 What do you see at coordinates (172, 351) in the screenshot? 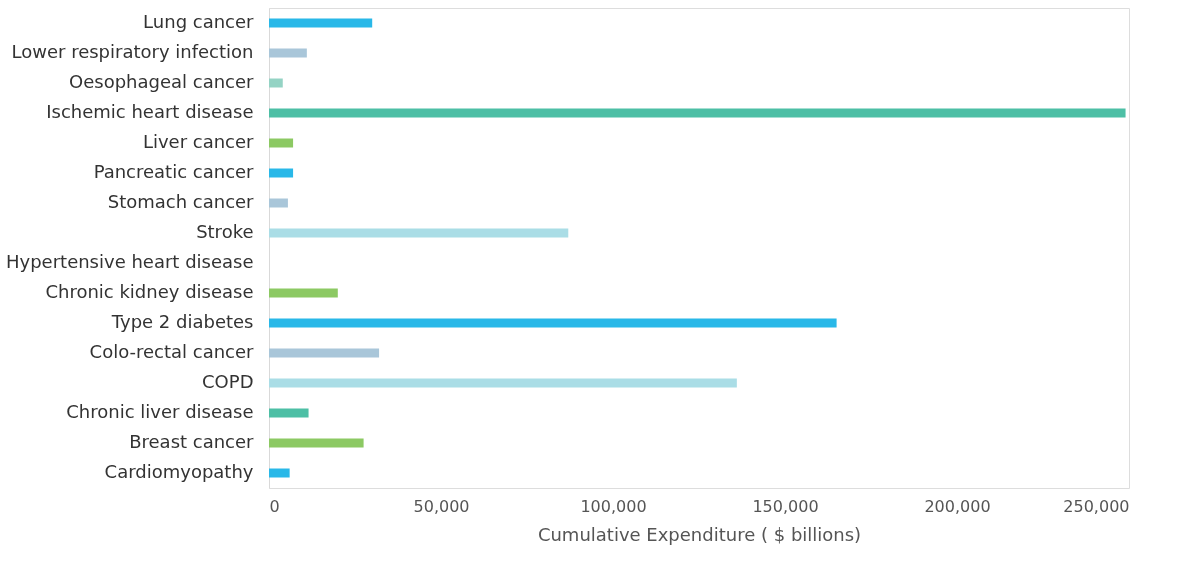
I see `y-tick-label: Colo-rectal cancer` at bounding box center [172, 351].